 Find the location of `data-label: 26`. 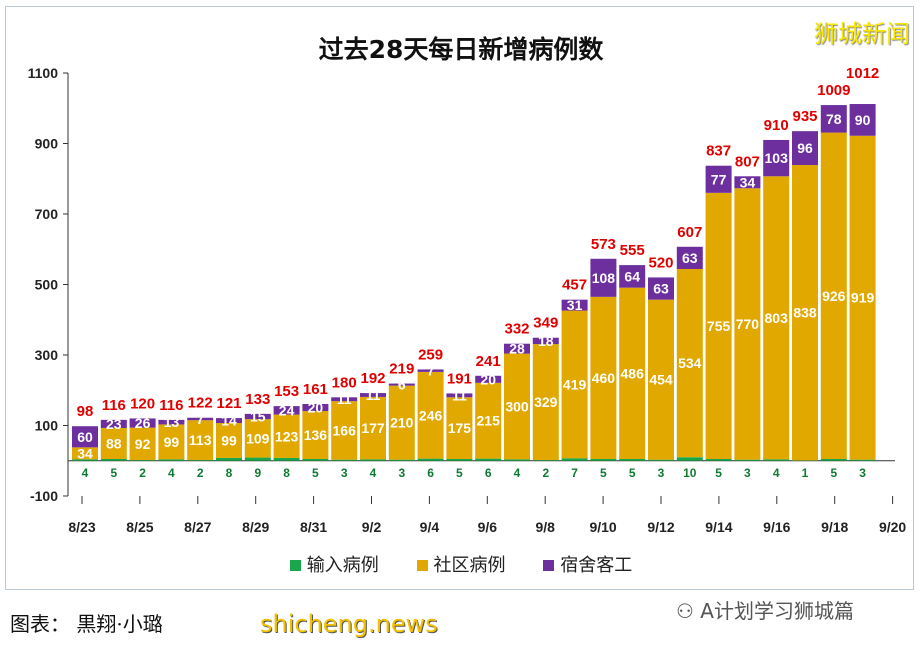

data-label: 26 is located at coordinates (143, 423).